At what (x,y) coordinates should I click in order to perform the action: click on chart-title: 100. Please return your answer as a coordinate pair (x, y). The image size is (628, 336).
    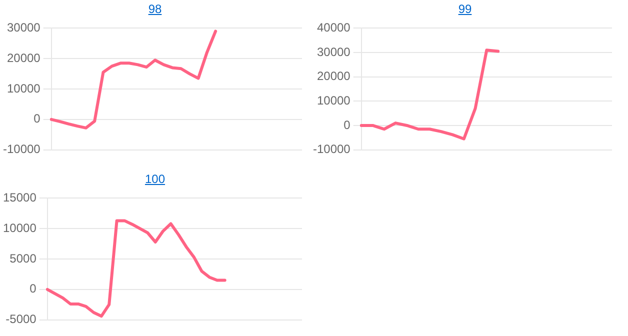
    Looking at the image, I should click on (155, 179).